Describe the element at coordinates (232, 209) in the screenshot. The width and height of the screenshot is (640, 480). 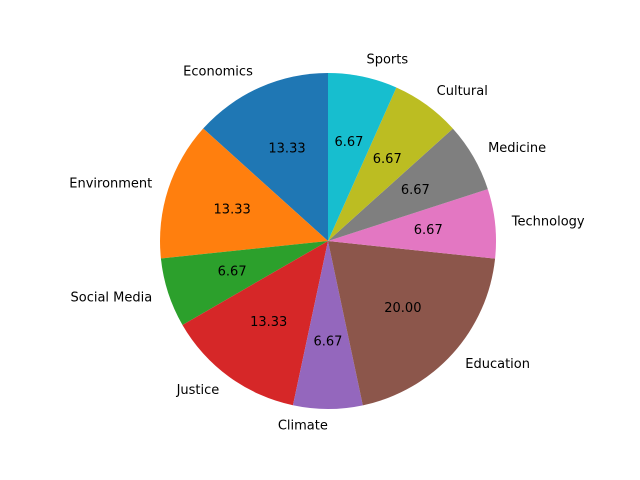
I see `value-label-environment: 13.33` at that location.